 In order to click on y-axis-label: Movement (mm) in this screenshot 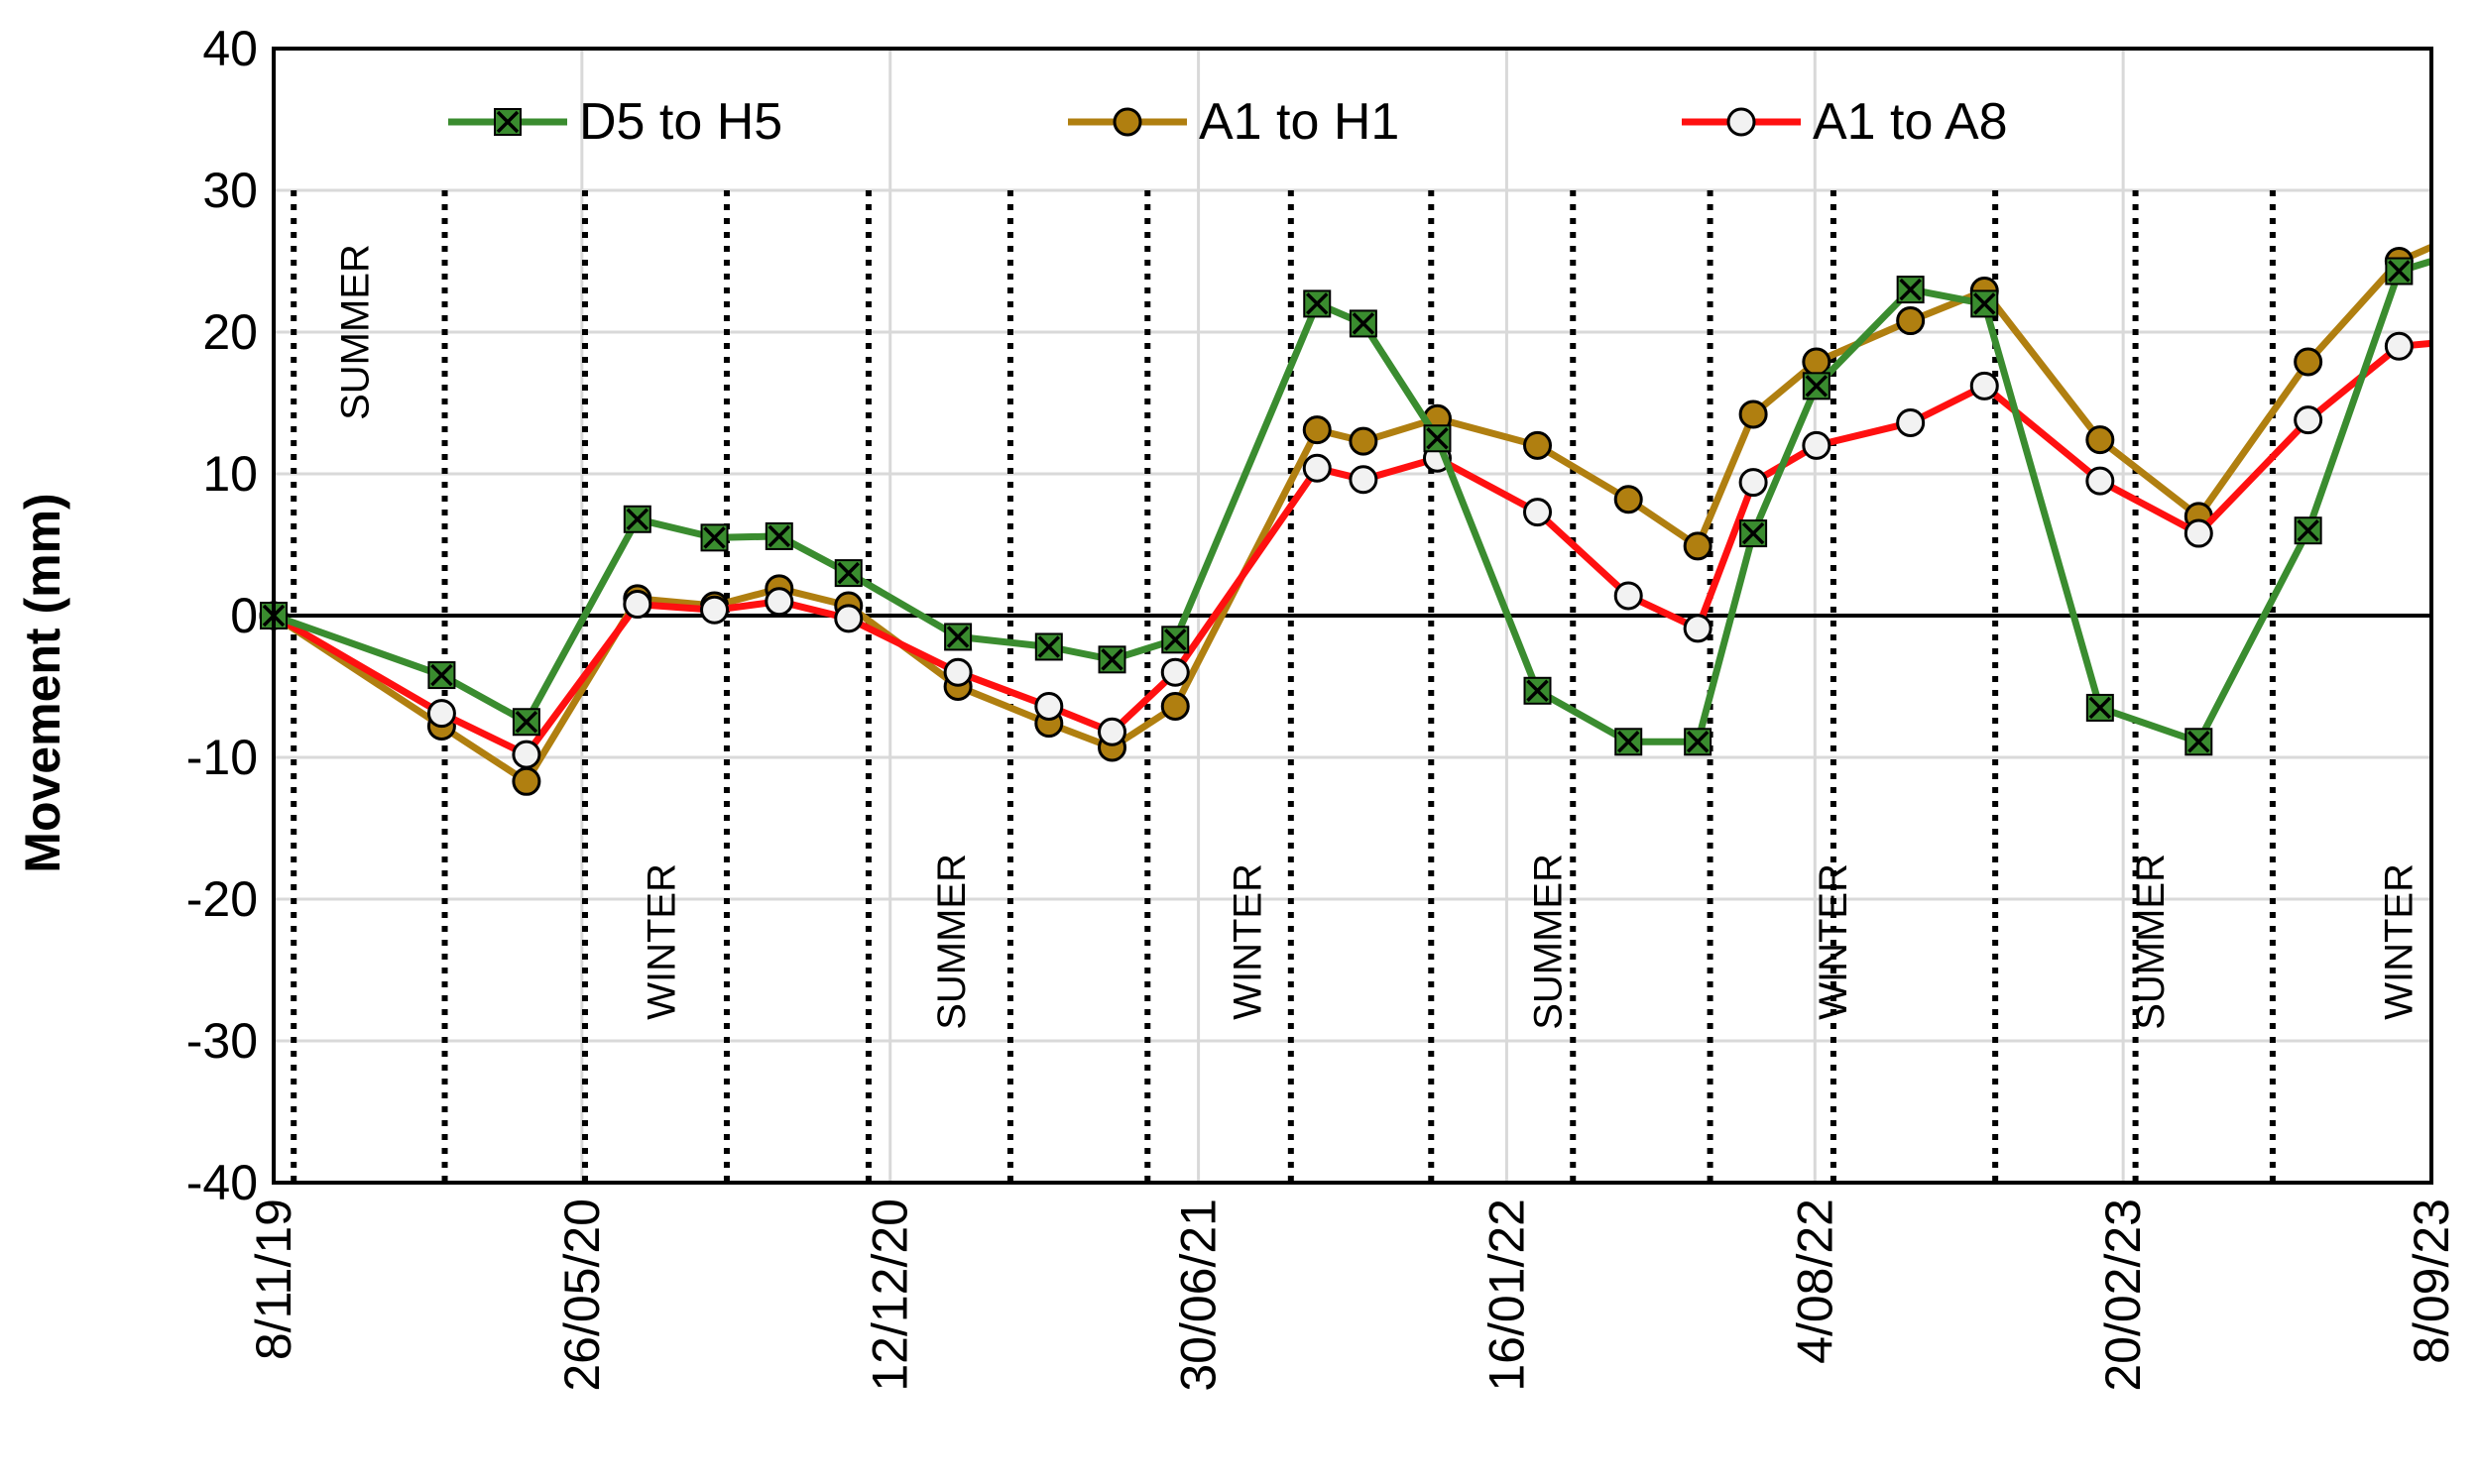, I will do `click(43, 683)`.